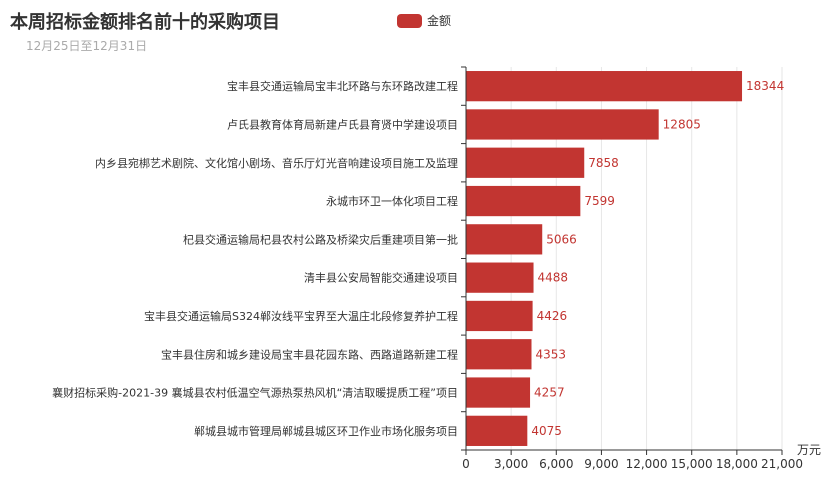 The image size is (830, 480). Describe the element at coordinates (424, 20) in the screenshot. I see `legend-item-amount: 金额` at that location.